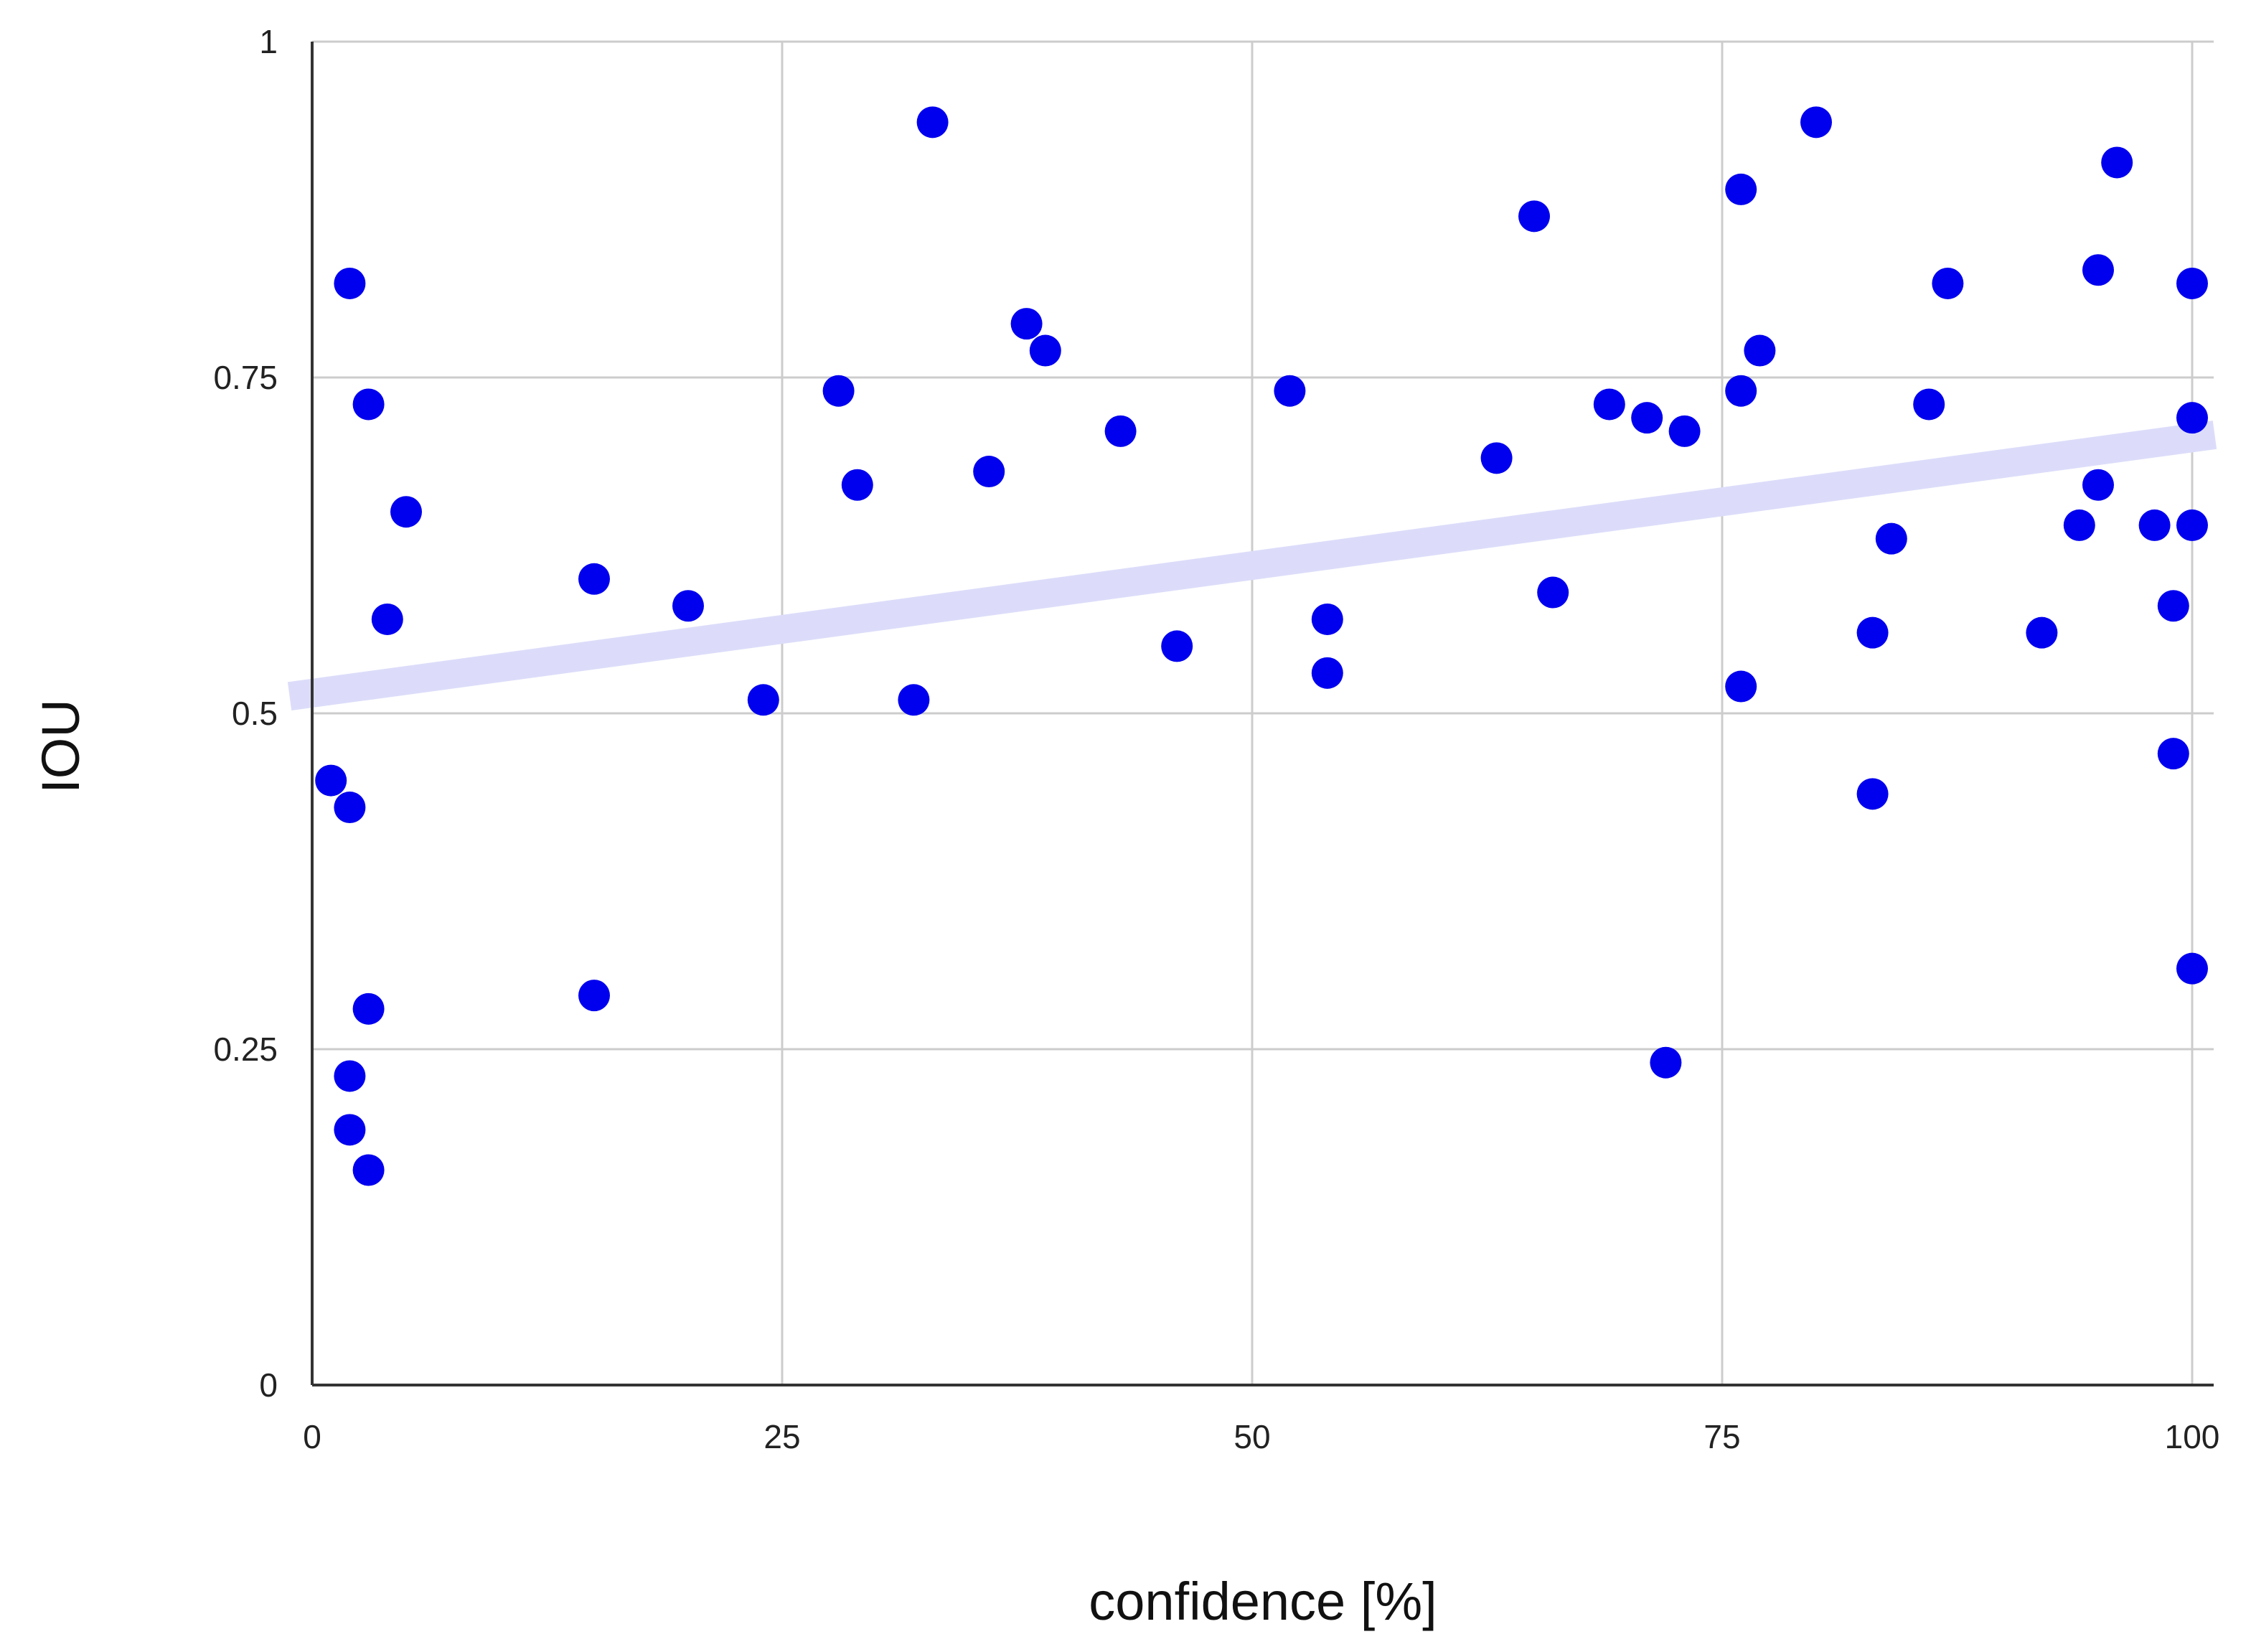 The image size is (2251, 1652). What do you see at coordinates (268, 41) in the screenshot?
I see `y-tick-label-4: 1` at bounding box center [268, 41].